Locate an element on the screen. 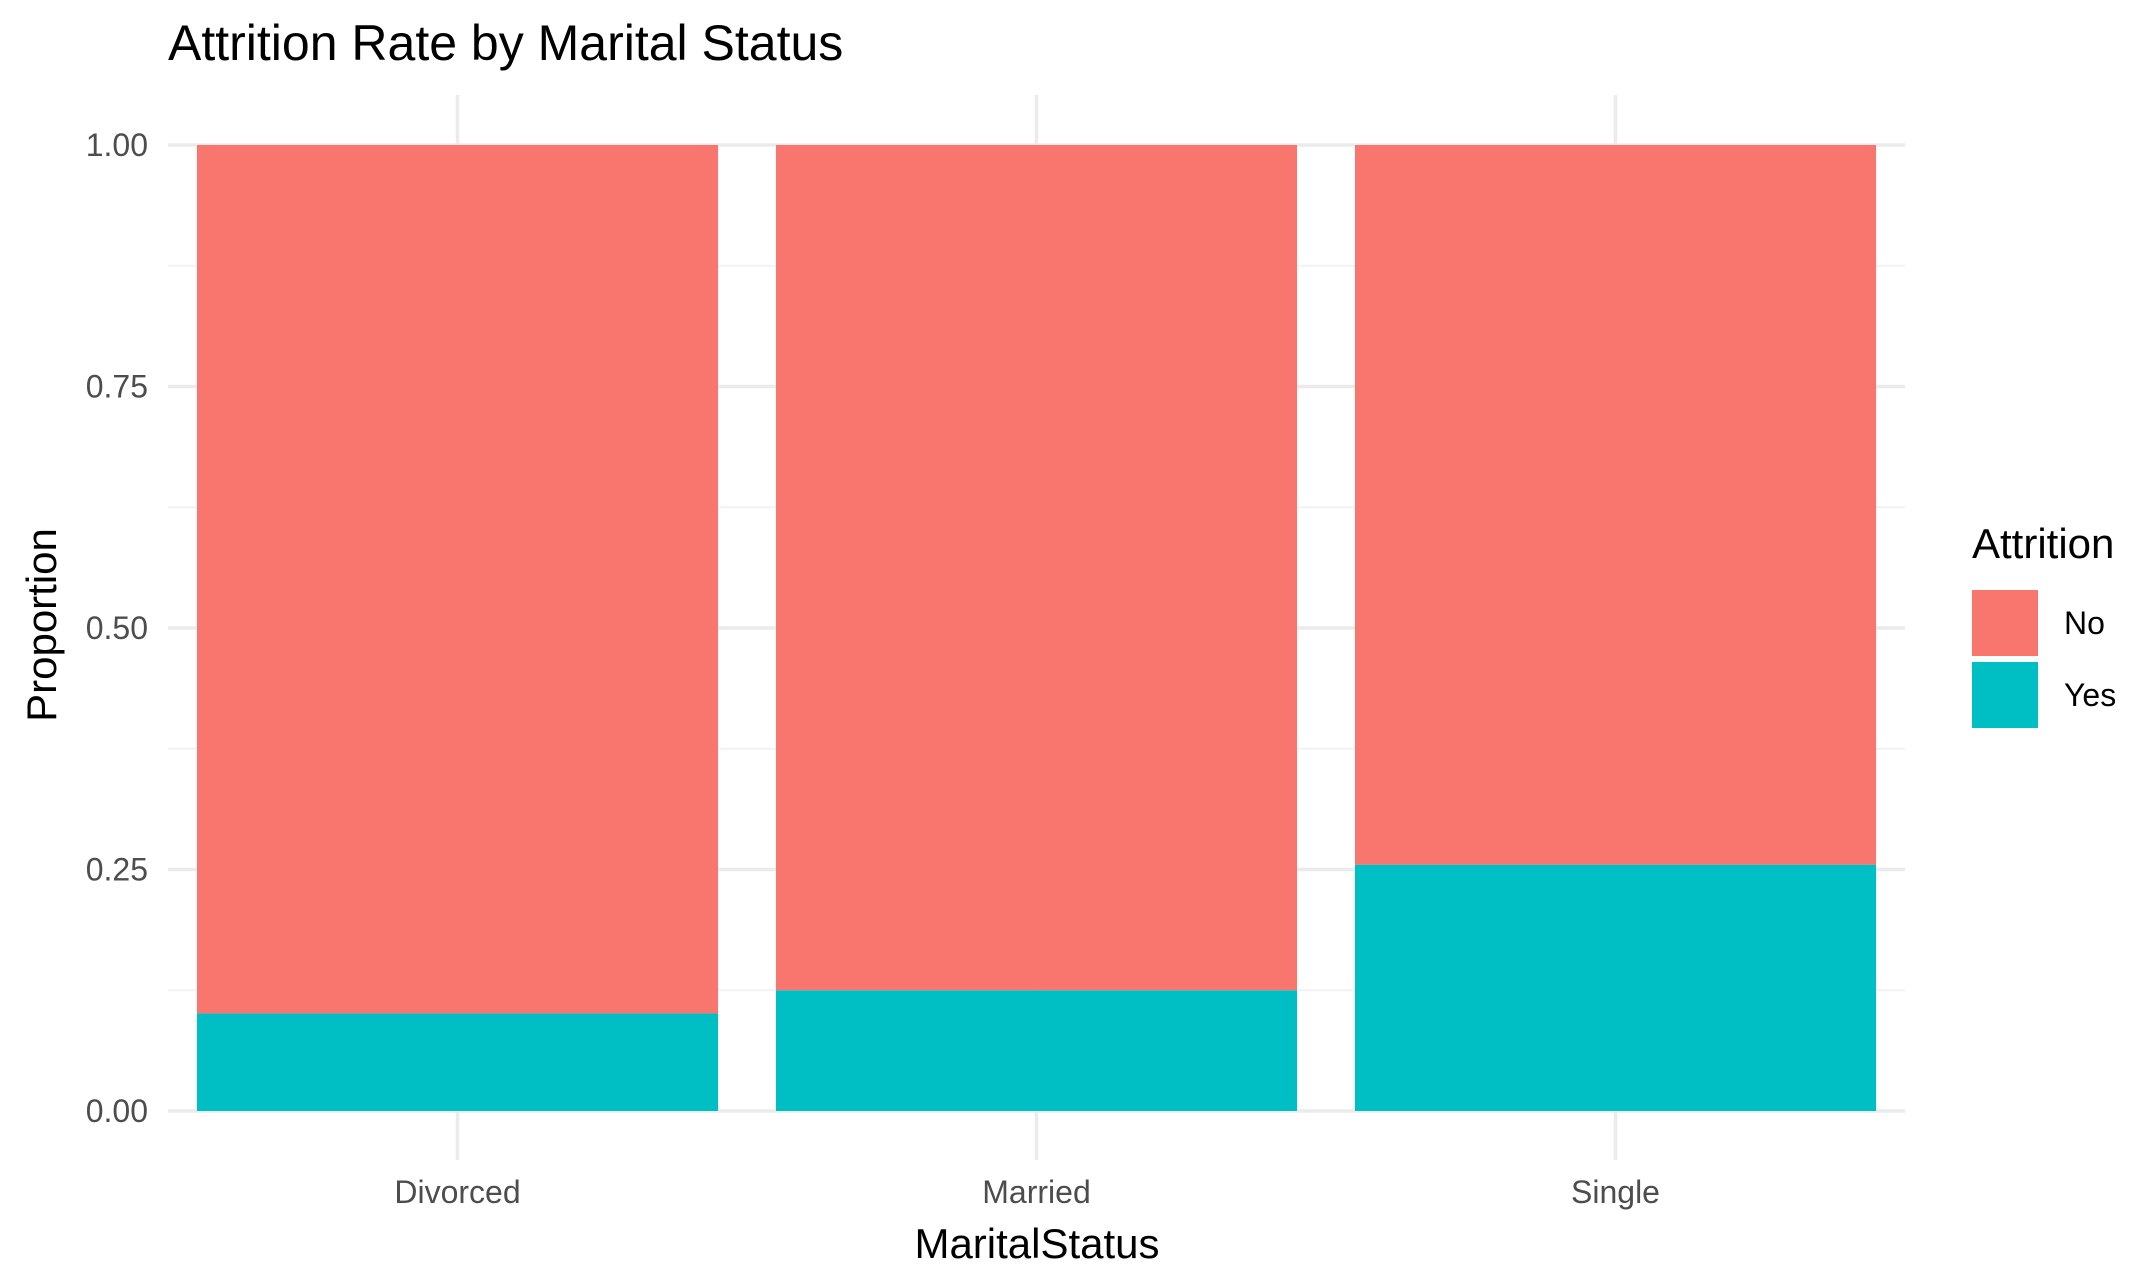  legend-key-yes is located at coordinates (2005, 695).